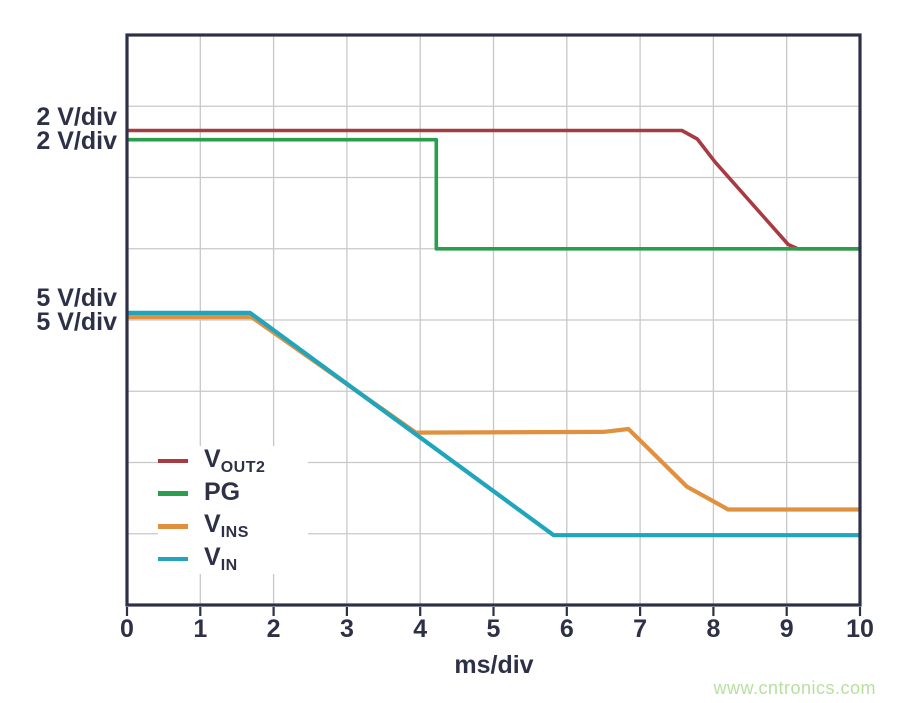 Image resolution: width=900 pixels, height=703 pixels. What do you see at coordinates (494, 665) in the screenshot?
I see `x-axis-title: ms/div` at bounding box center [494, 665].